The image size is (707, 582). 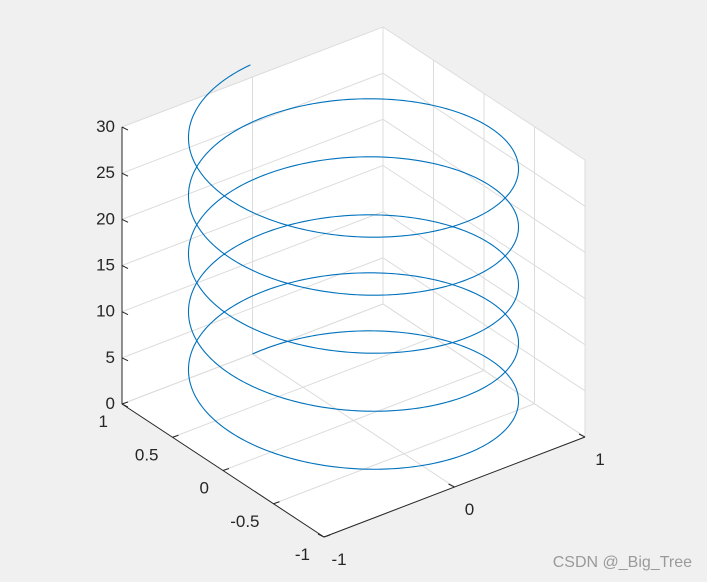 I want to click on y-tick-label: -0.5, so click(x=244, y=521).